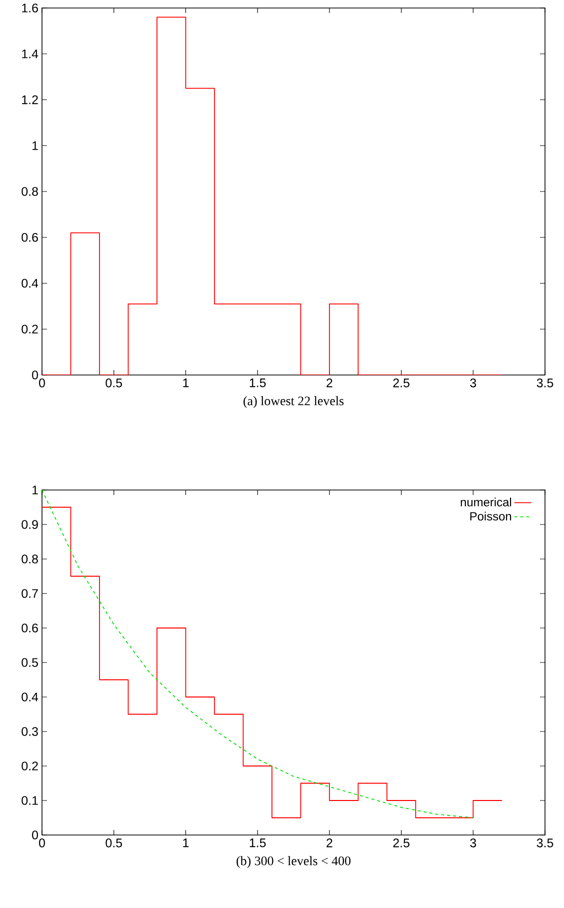 Image resolution: width=564 pixels, height=908 pixels. I want to click on y-tick-label: 0.5, so click(30, 662).